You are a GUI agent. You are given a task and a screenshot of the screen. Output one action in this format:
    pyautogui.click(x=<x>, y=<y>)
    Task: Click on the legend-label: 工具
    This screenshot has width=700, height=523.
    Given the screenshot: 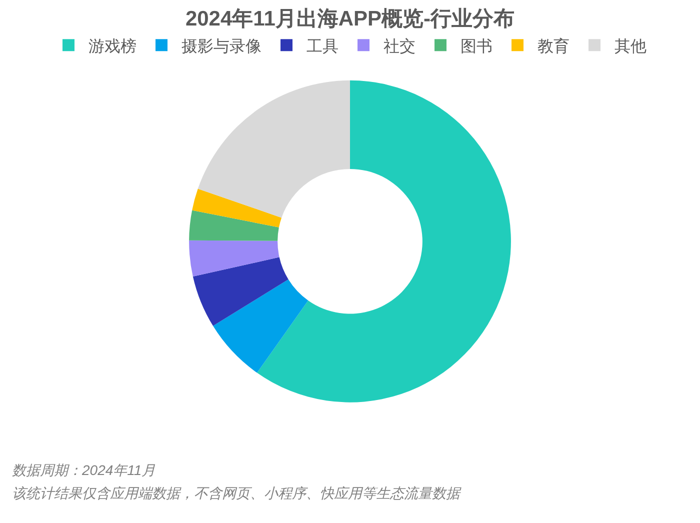 What is the action you would take?
    pyautogui.click(x=322, y=47)
    